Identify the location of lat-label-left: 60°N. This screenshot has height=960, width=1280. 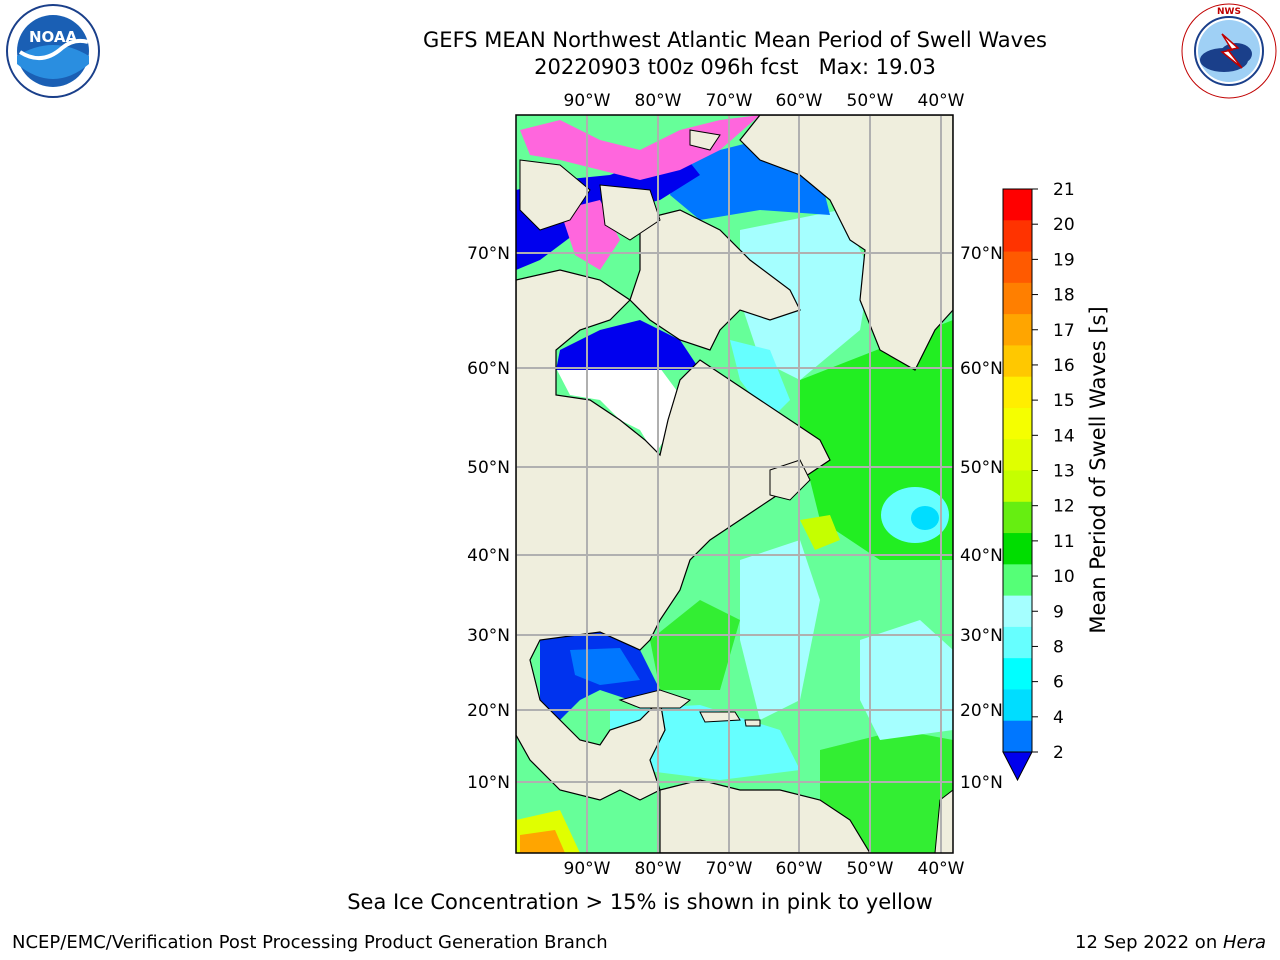
(488, 369).